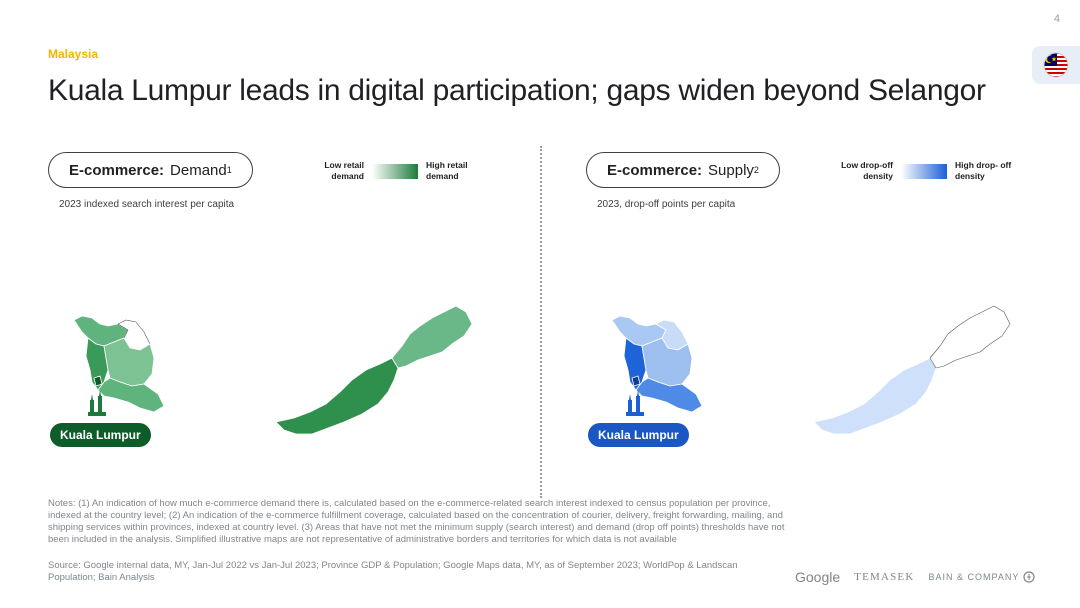  Describe the element at coordinates (811, 370) in the screenshot. I see `supply-map` at that location.